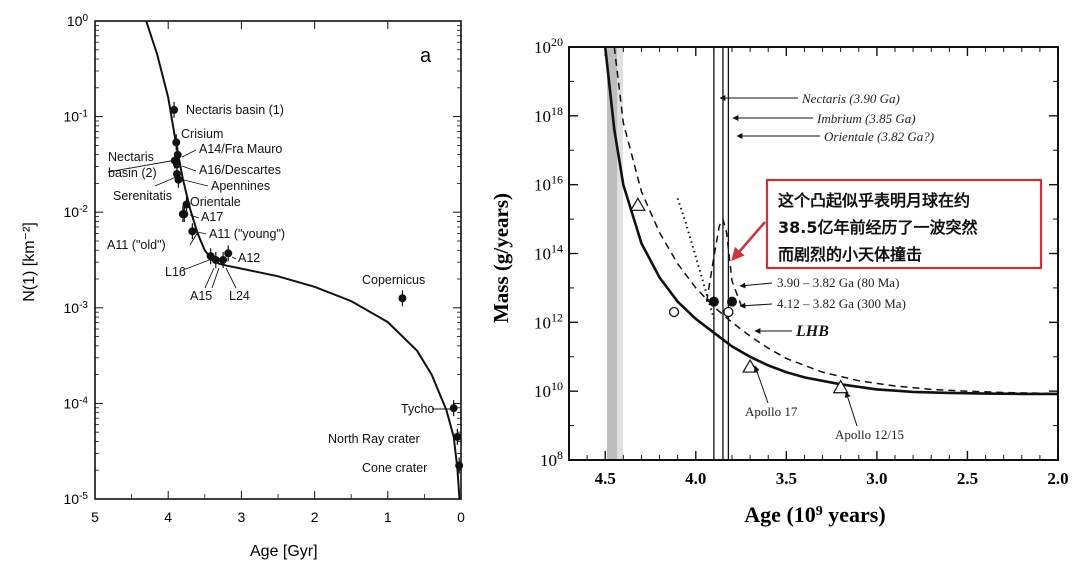 This screenshot has width=1080, height=567. Describe the element at coordinates (374, 439) in the screenshot. I see `label-north-ray: North Ray crater` at that location.